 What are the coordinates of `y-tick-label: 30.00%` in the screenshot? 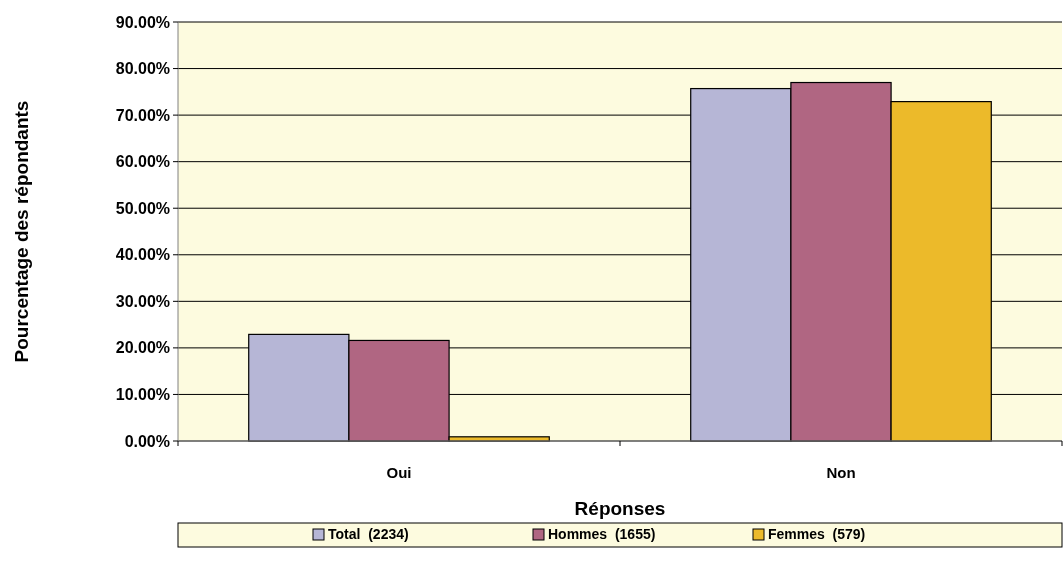 It's located at (142, 301).